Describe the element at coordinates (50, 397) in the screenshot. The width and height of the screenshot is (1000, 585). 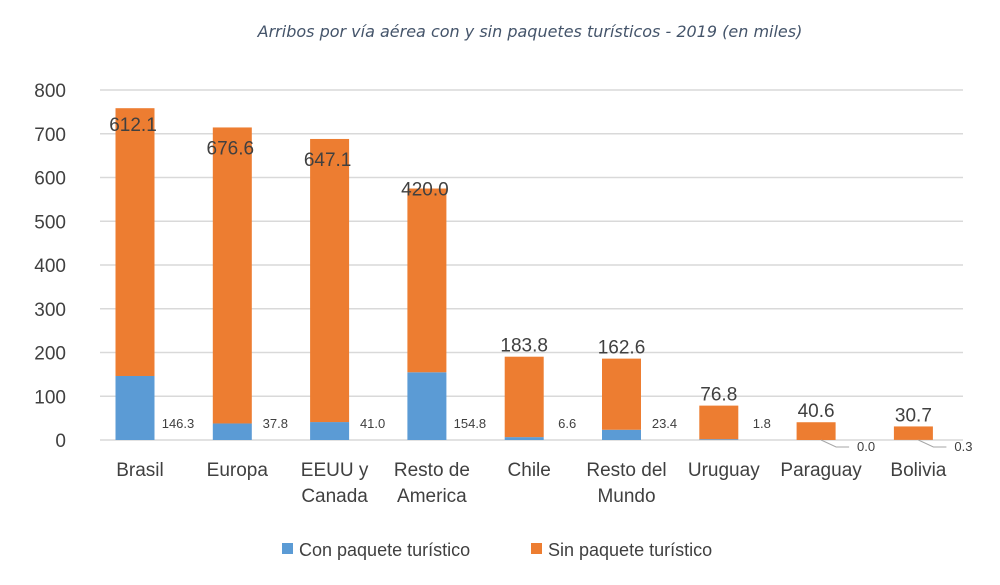
I see `y-tick-label: 100` at that location.